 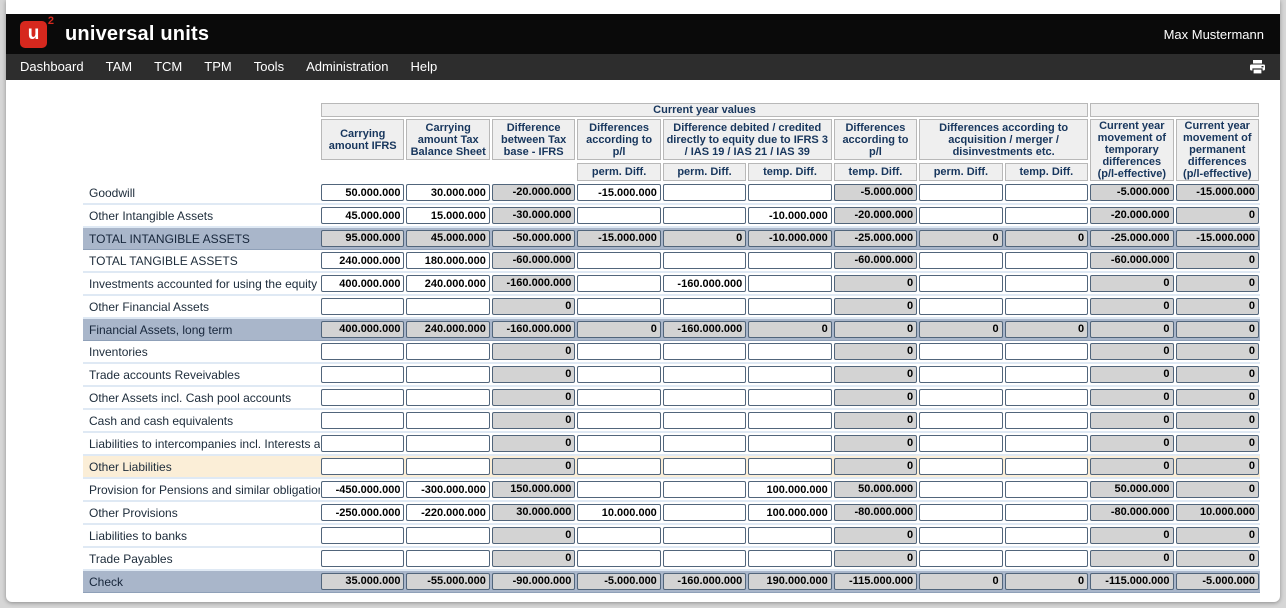 I want to click on nav-item-administration: Administration, so click(x=347, y=66).